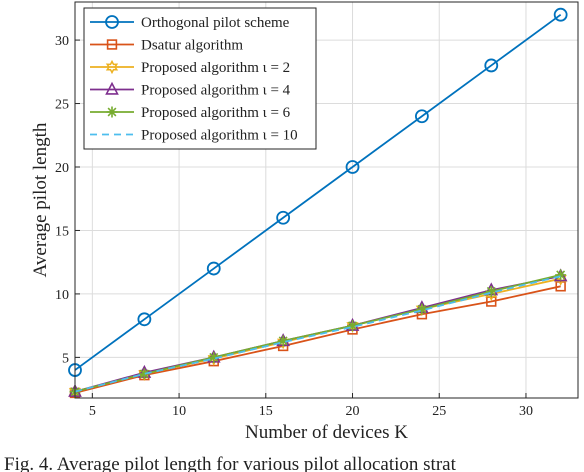 This screenshot has height=472, width=584. I want to click on y-tick-label: 10, so click(62, 295).